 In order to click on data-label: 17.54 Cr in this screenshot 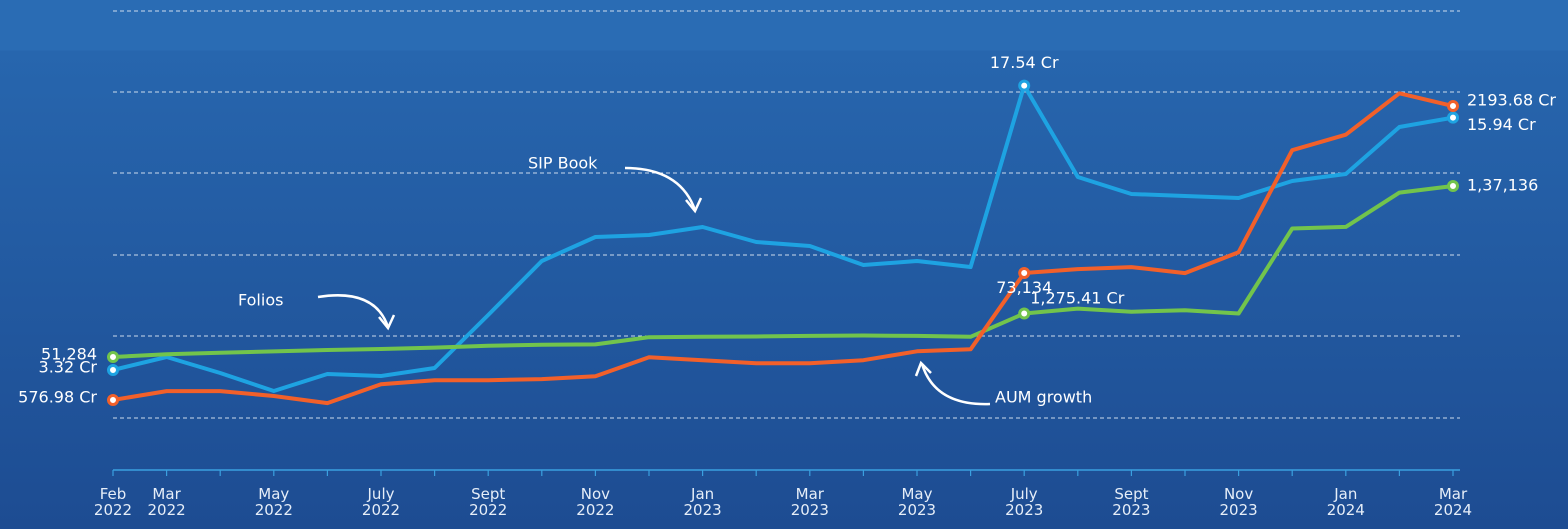, I will do `click(1024, 62)`.